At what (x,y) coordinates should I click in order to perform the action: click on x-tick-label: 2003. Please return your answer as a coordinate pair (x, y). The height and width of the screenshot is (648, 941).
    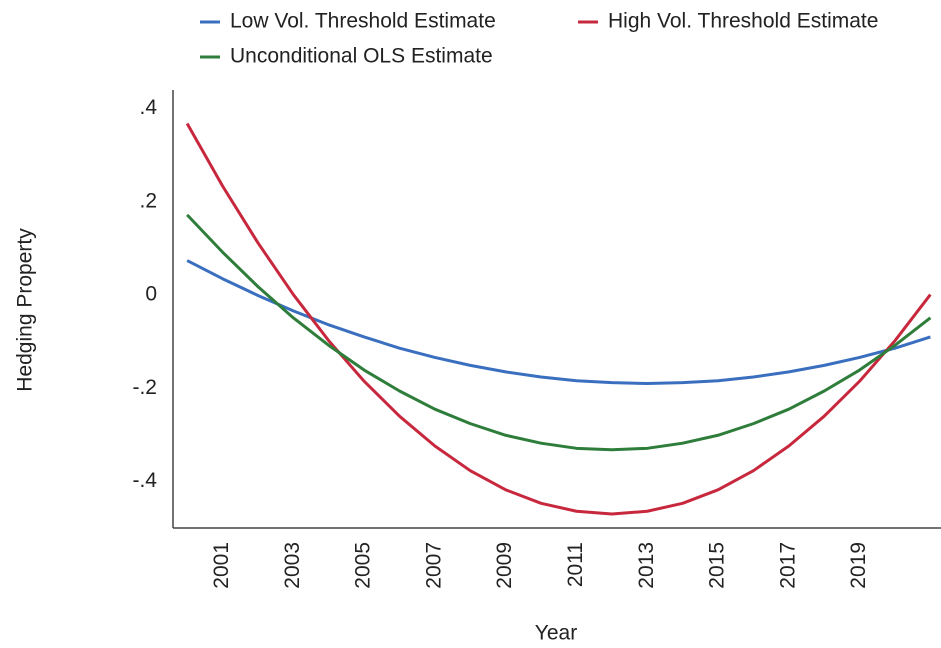
    Looking at the image, I should click on (292, 565).